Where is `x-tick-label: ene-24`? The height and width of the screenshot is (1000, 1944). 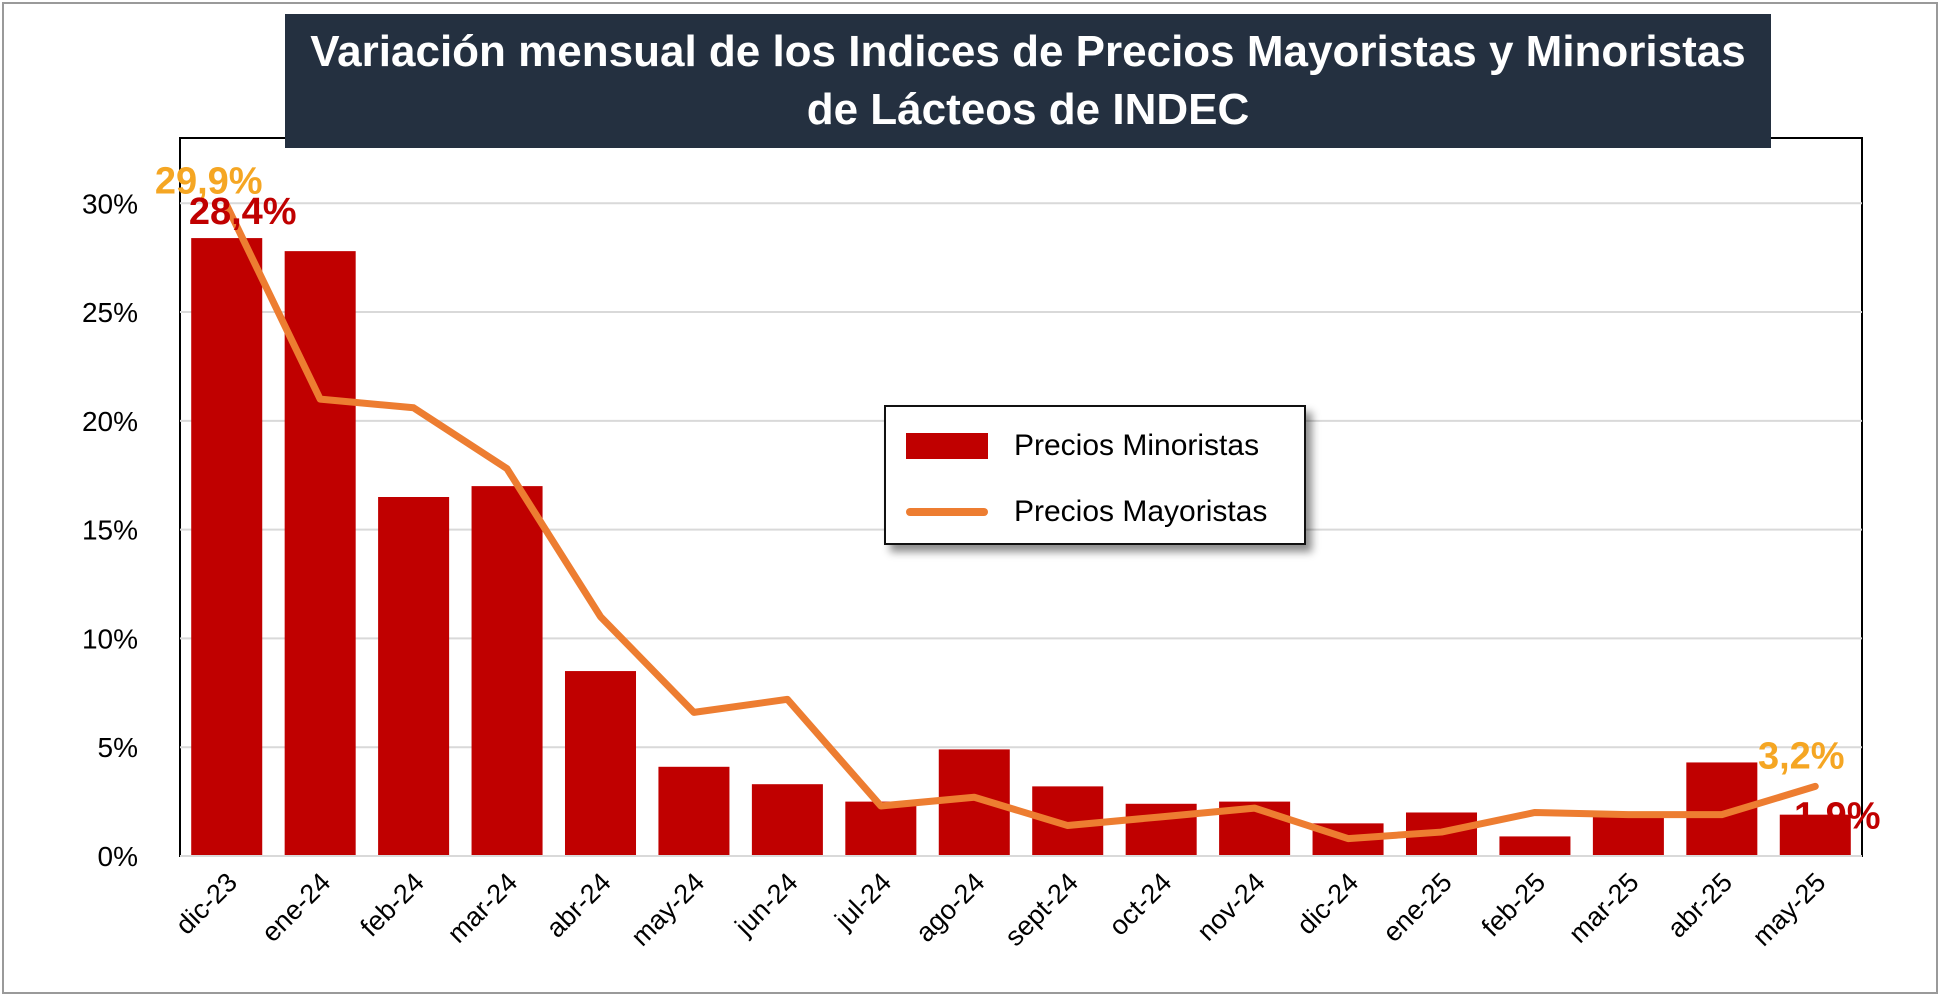 x-tick-label: ene-24 is located at coordinates (296, 907).